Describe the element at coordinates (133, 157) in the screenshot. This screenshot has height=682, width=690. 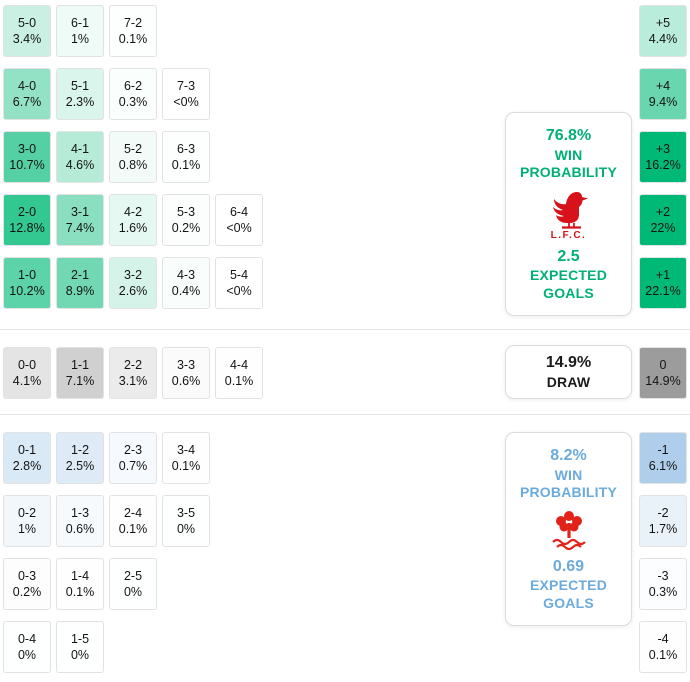
I see `score-cell-5-2: 5-2 0.8%` at that location.